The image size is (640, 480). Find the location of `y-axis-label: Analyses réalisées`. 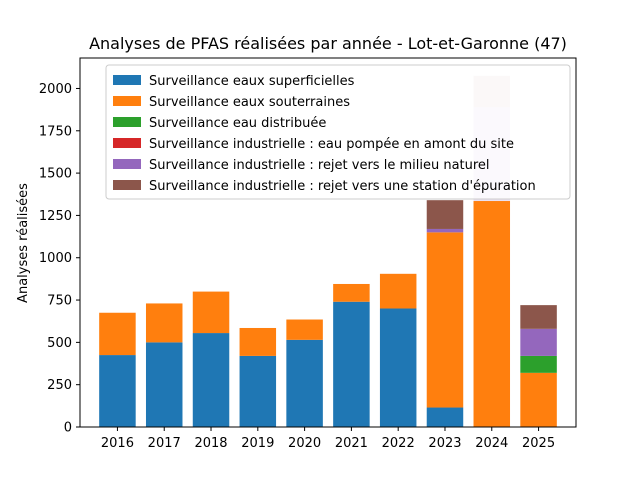

y-axis-label: Analyses réalisées is located at coordinates (23, 243).